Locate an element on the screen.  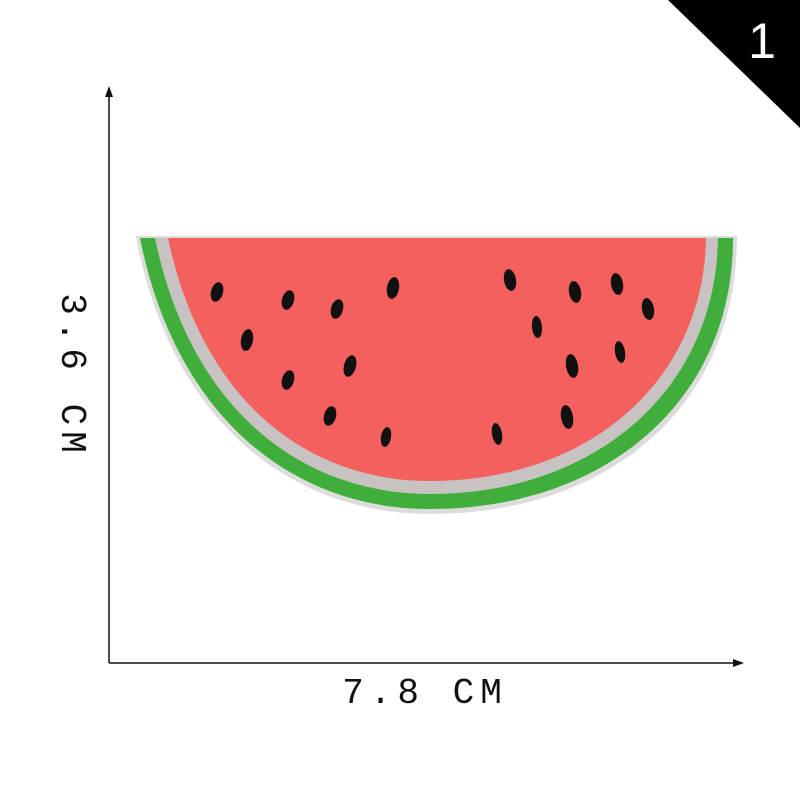
arrow-up is located at coordinates (109, 91).